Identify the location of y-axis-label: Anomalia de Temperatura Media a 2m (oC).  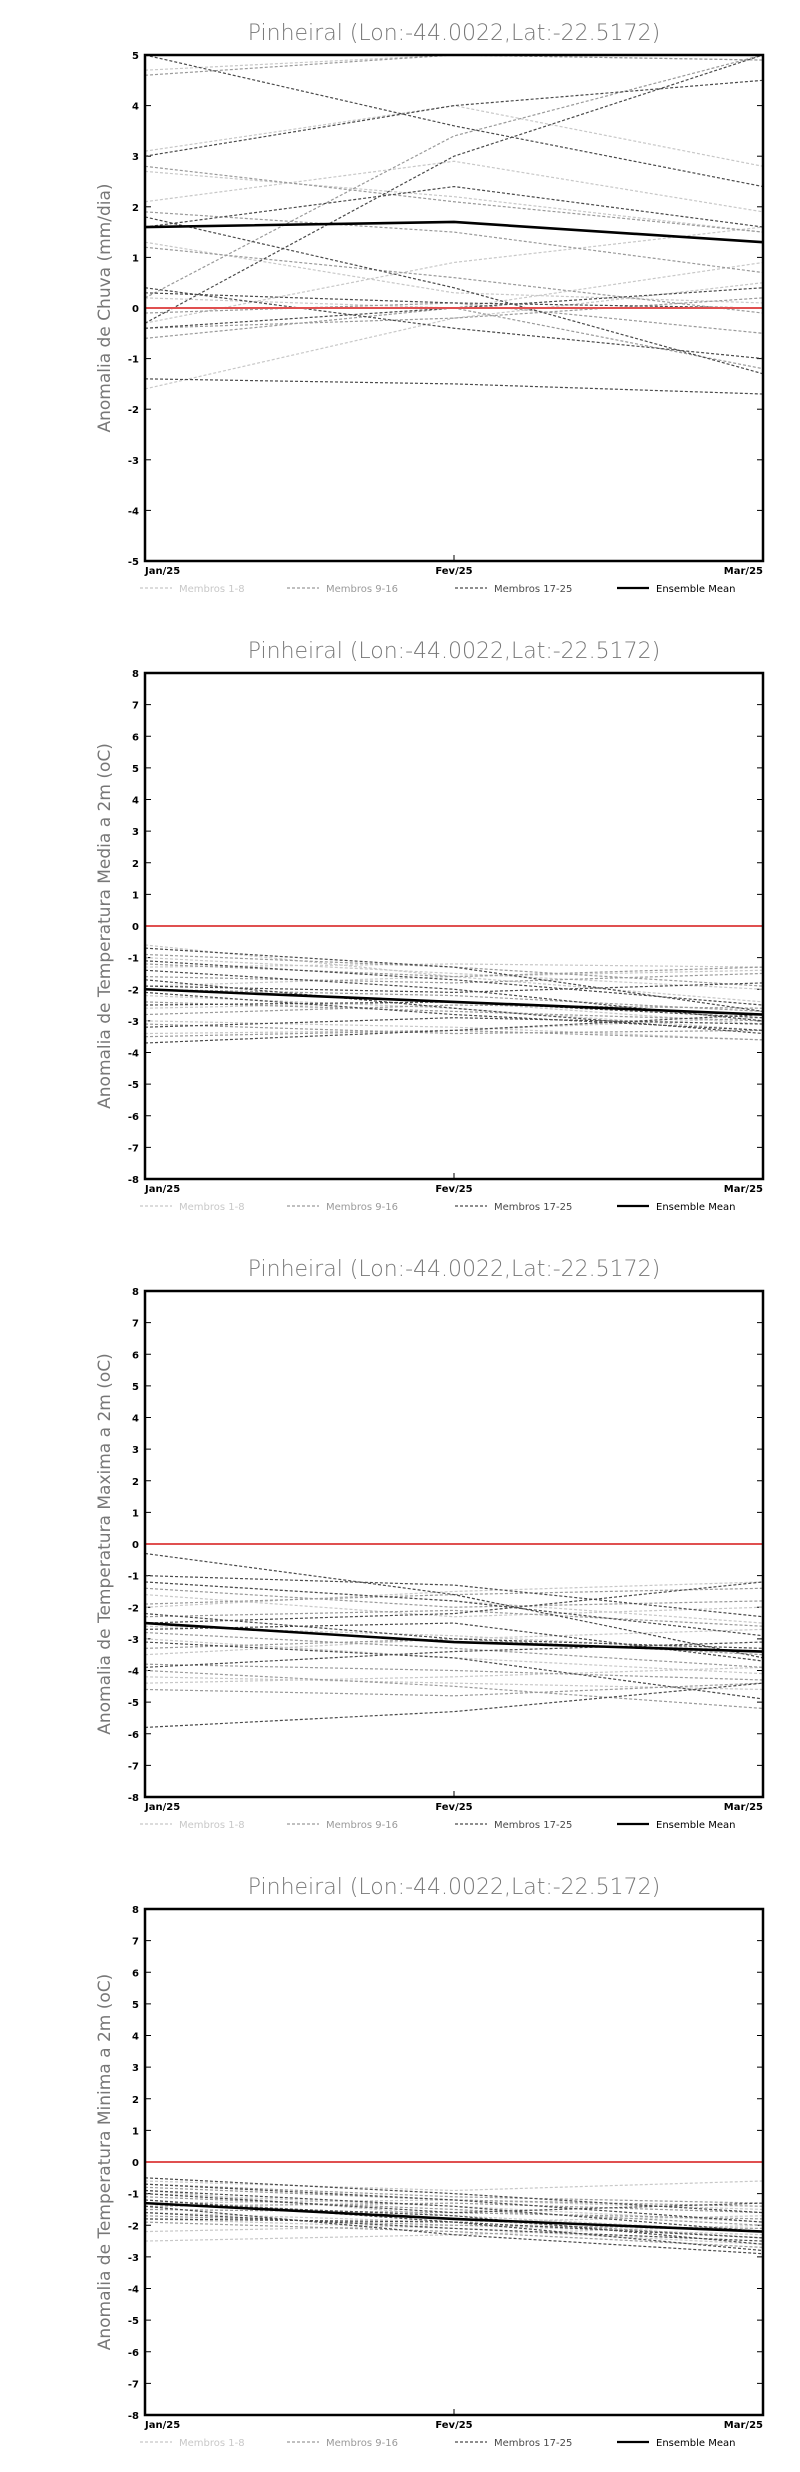
(105, 926).